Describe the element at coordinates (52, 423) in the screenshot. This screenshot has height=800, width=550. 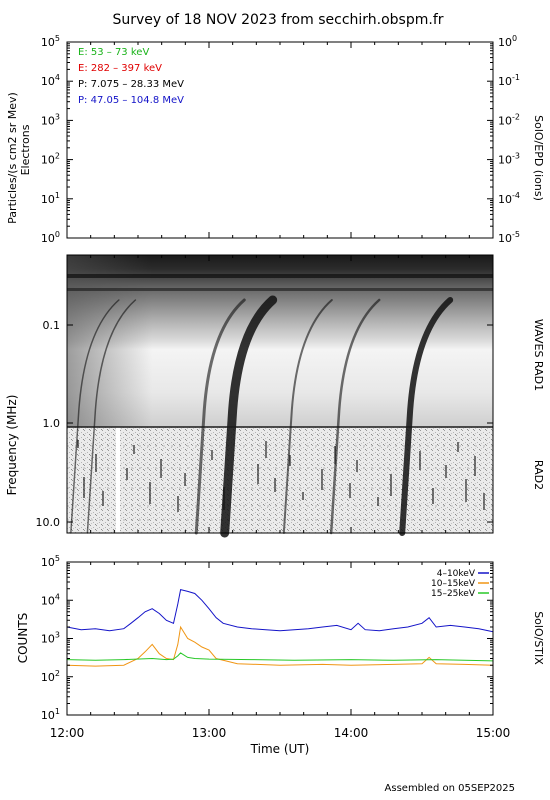
I see `freq-tick-label: 1.0` at that location.